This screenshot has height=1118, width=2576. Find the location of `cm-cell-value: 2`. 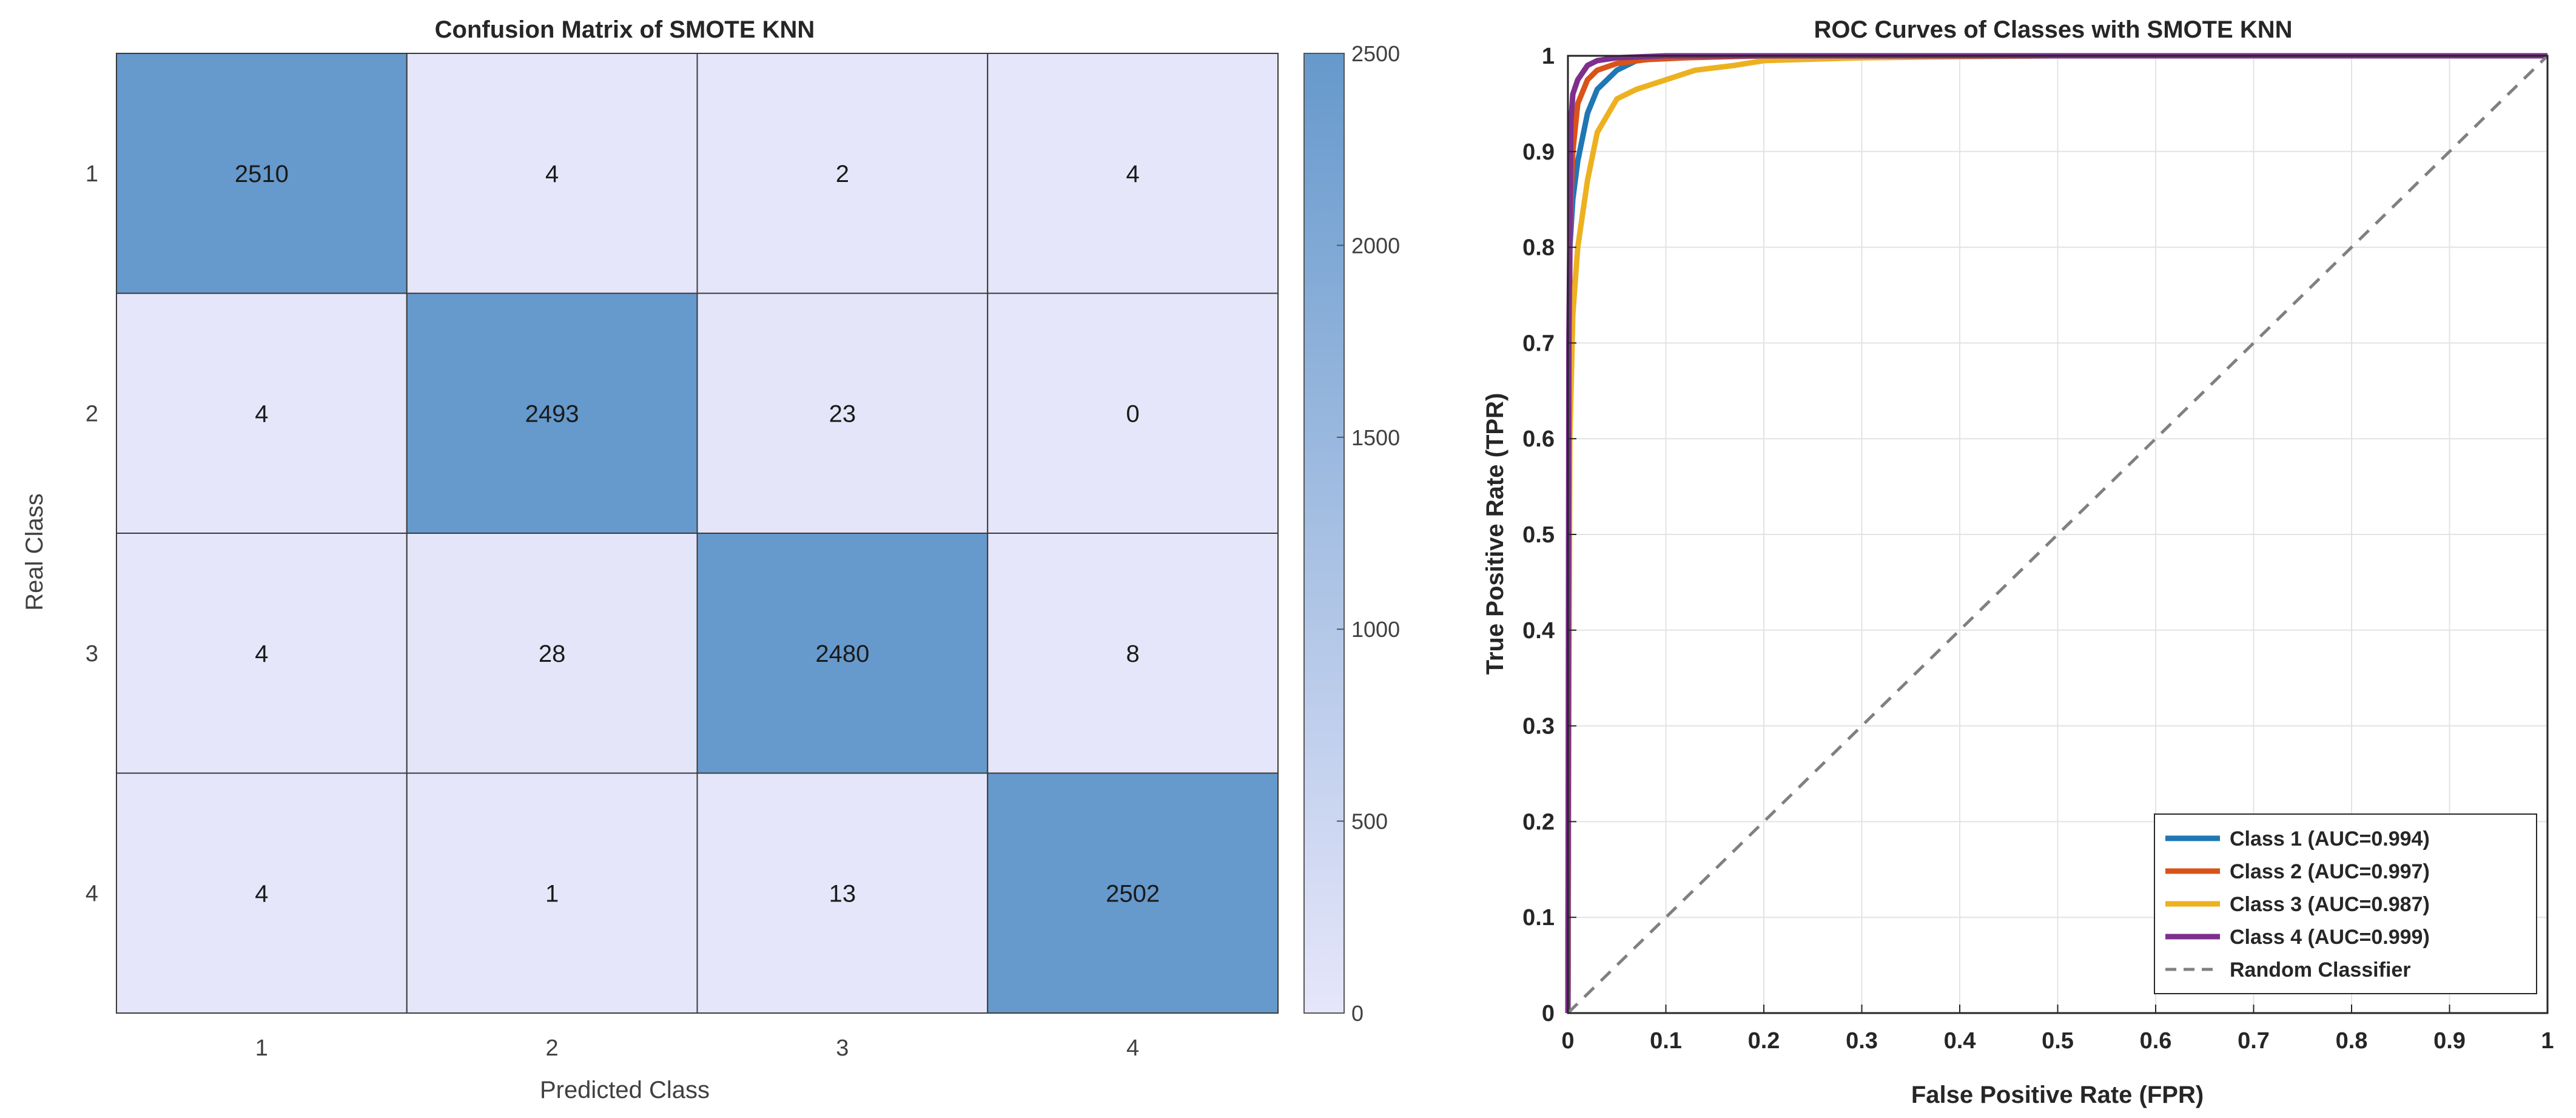

cm-cell-value: 2 is located at coordinates (842, 174).